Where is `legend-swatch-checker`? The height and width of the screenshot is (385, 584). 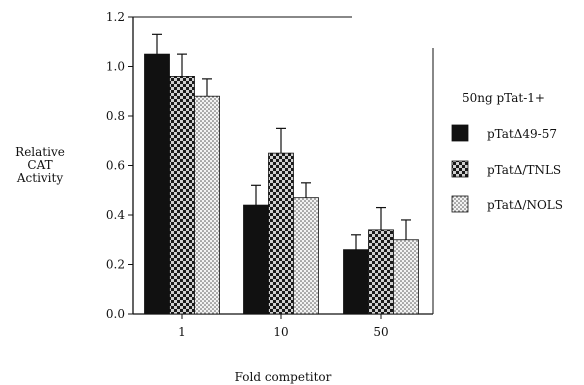 legend-swatch-checker is located at coordinates (460, 169).